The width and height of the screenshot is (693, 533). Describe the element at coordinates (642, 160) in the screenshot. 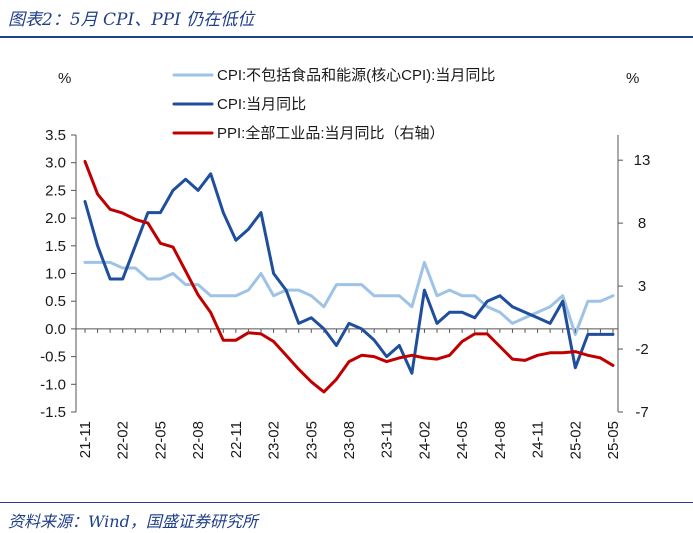

I see `right-tick-label: 13` at that location.